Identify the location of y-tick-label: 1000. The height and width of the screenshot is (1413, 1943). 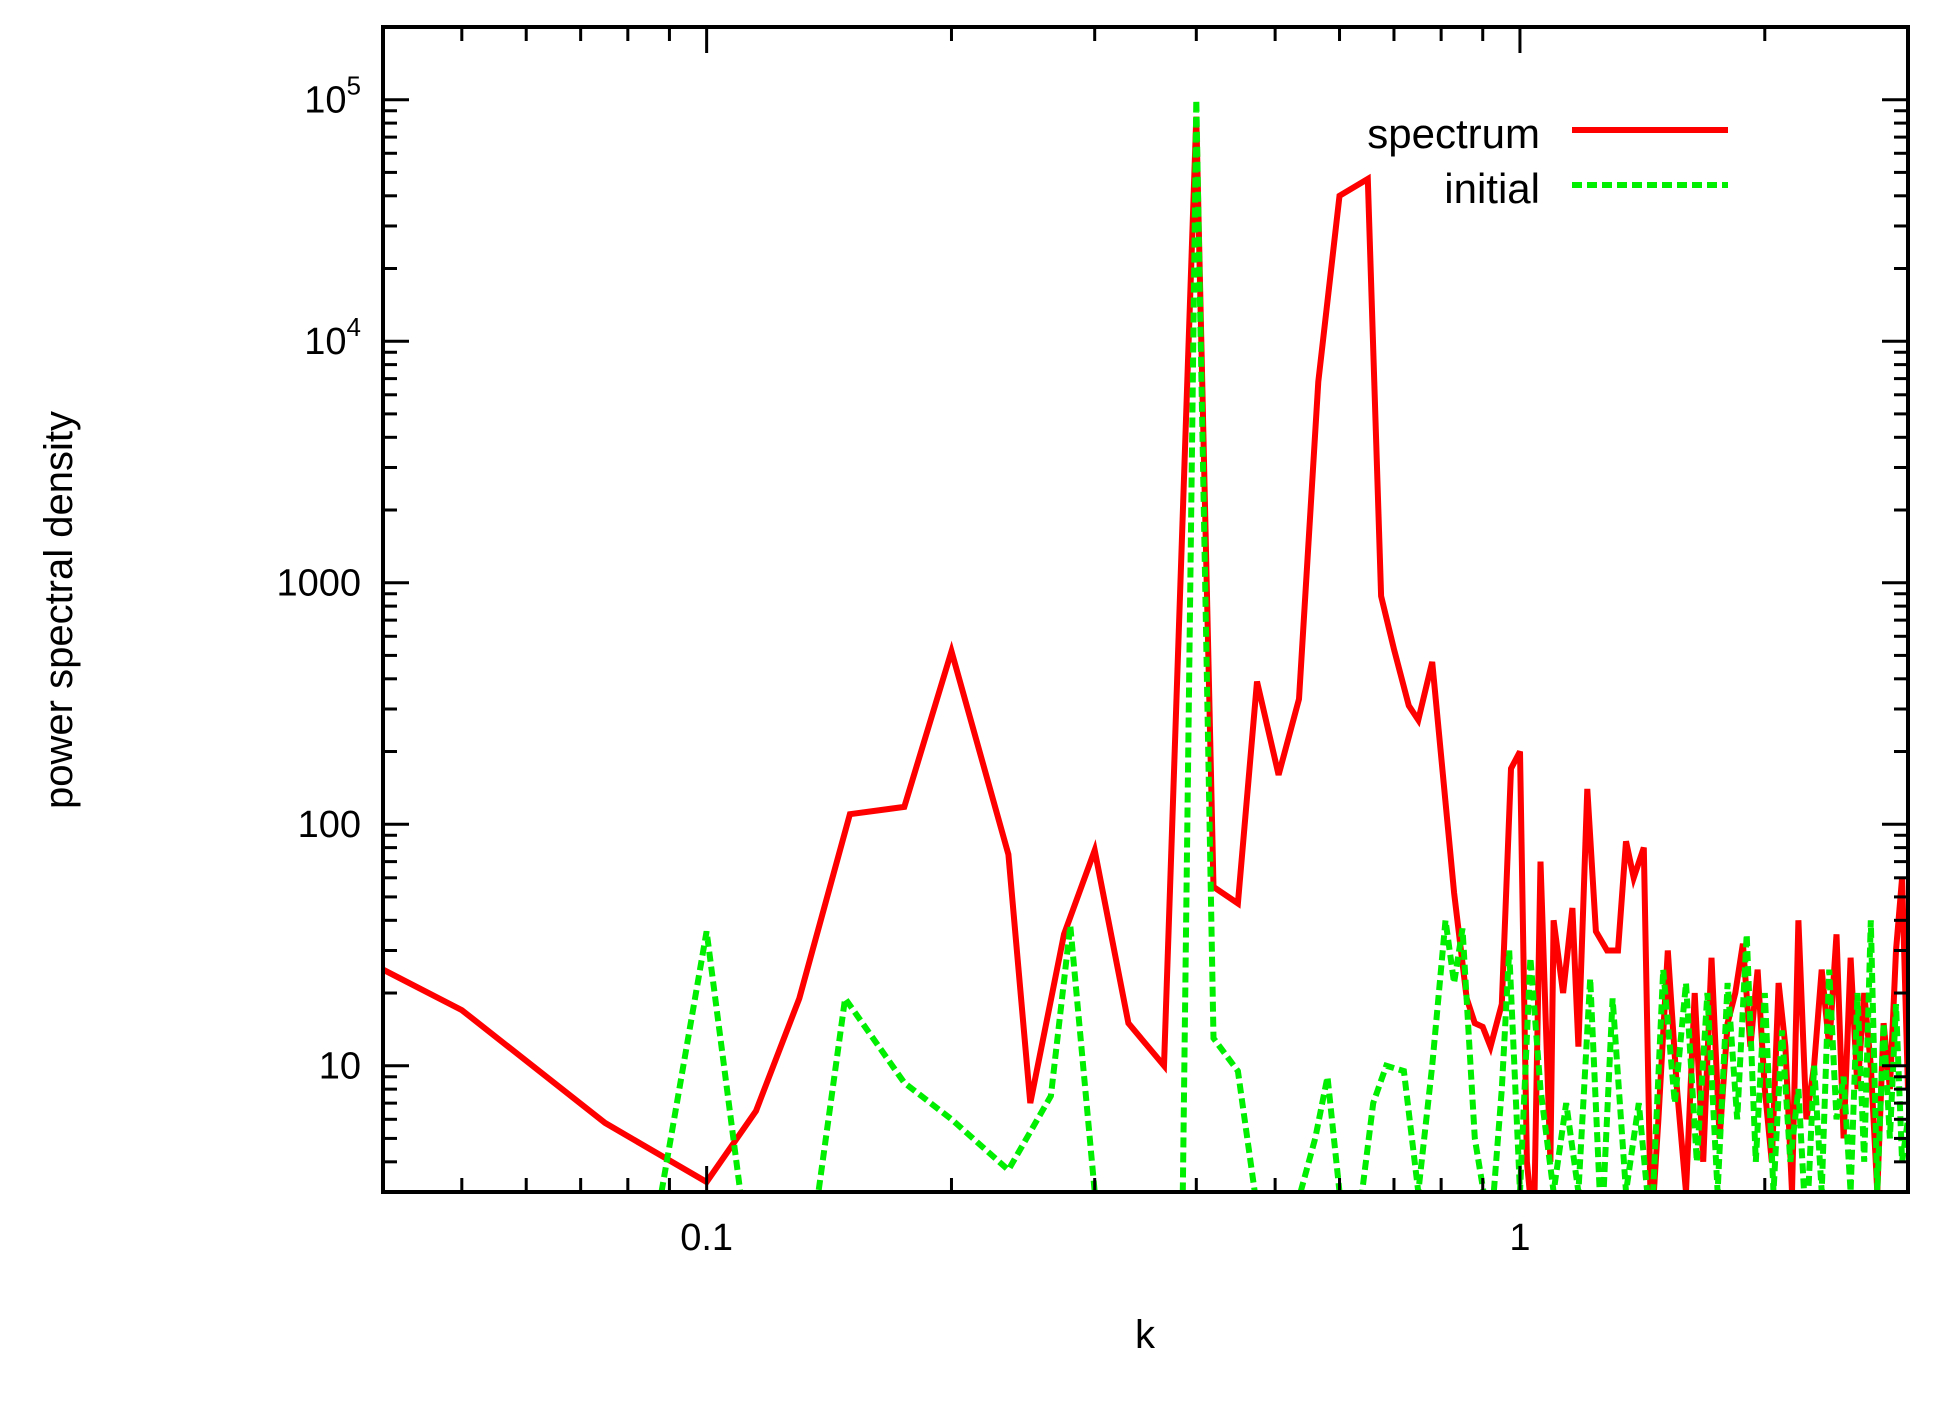
(318, 584).